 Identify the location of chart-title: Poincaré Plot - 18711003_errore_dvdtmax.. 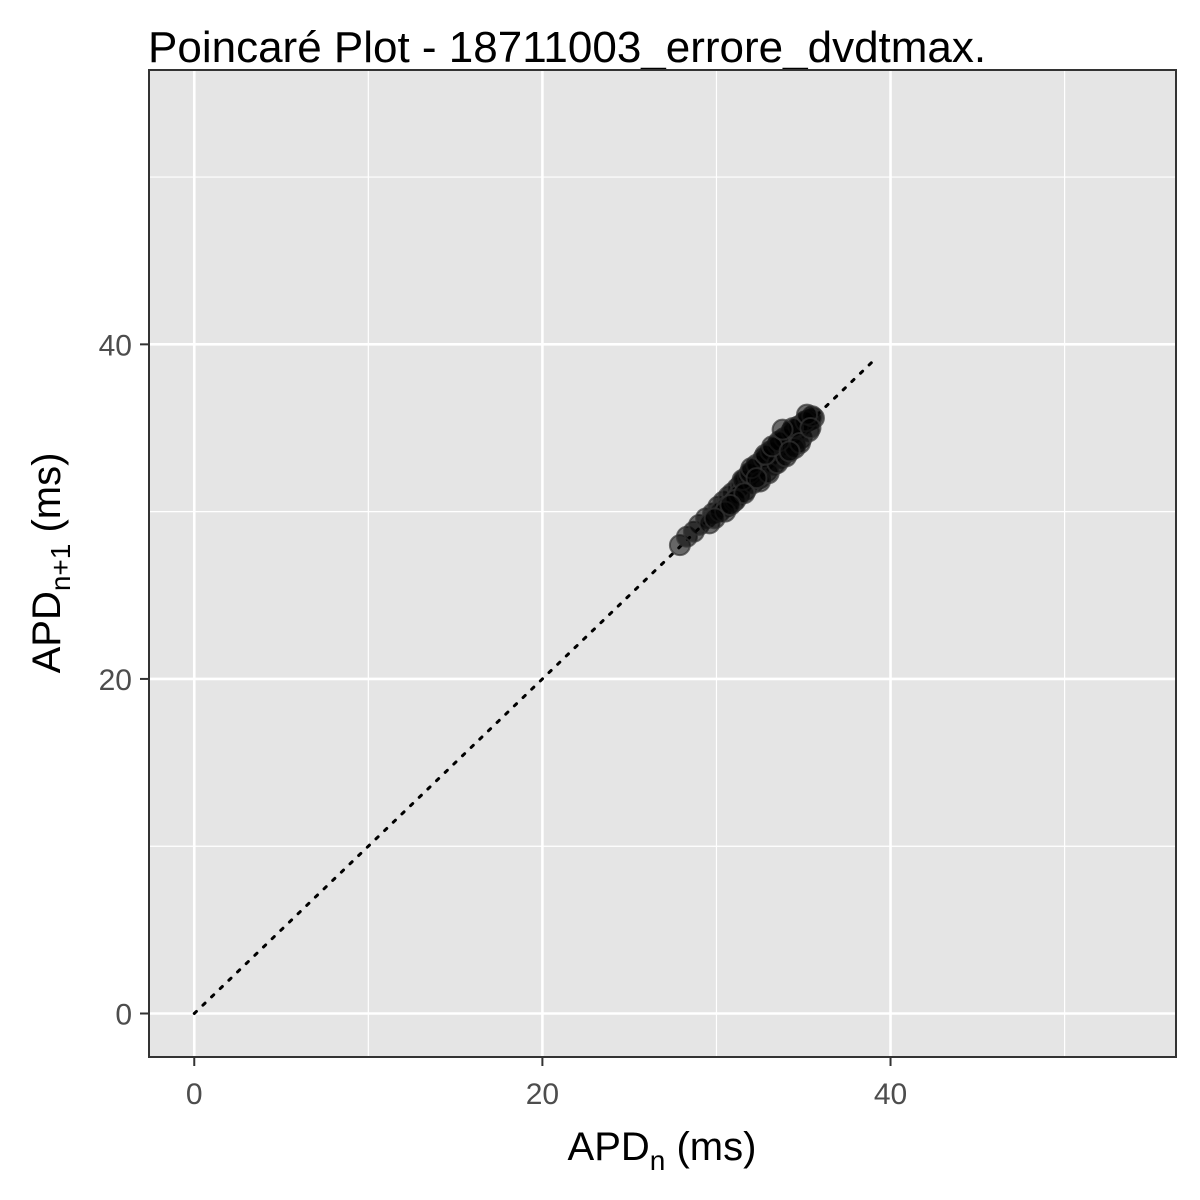
(567, 47).